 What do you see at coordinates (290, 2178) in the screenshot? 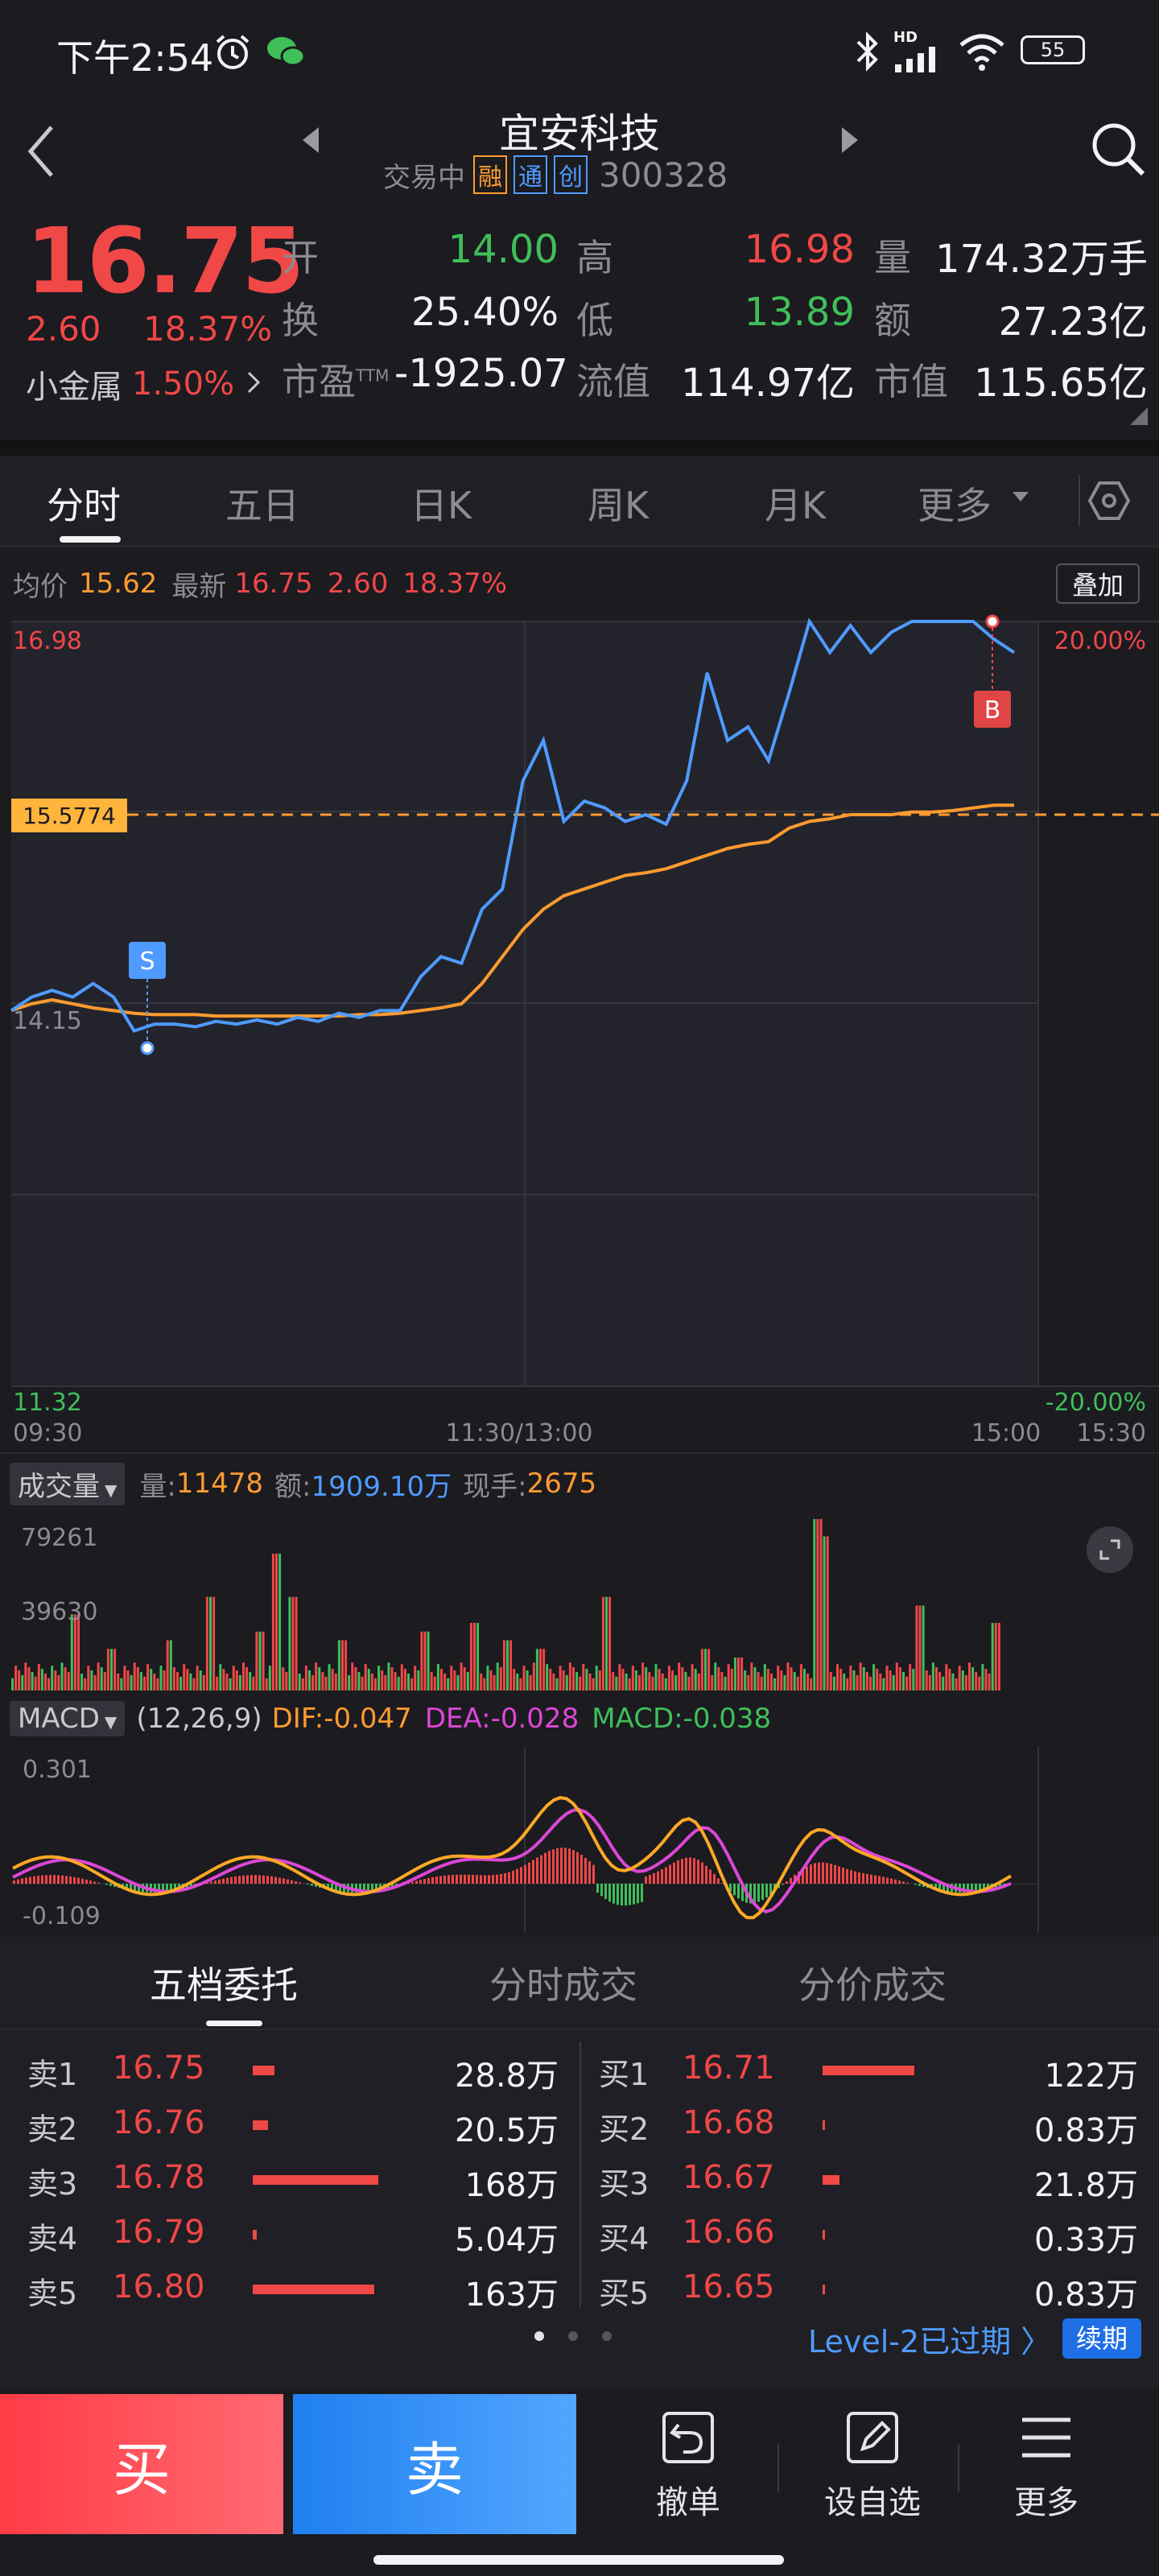
I see `order-row: 卖3 16.78 168万` at bounding box center [290, 2178].